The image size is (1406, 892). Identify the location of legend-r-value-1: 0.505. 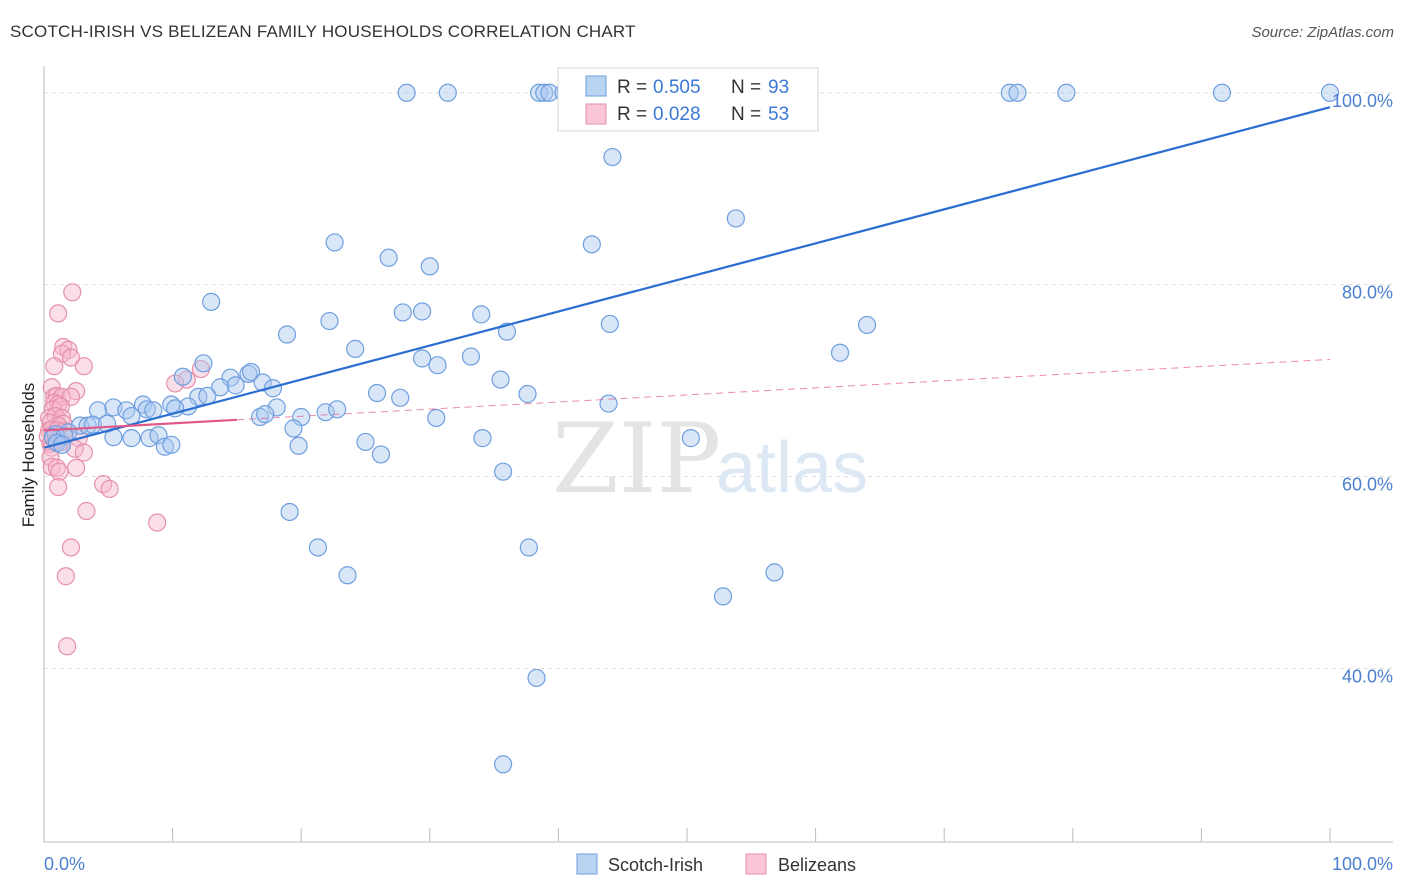
(677, 87).